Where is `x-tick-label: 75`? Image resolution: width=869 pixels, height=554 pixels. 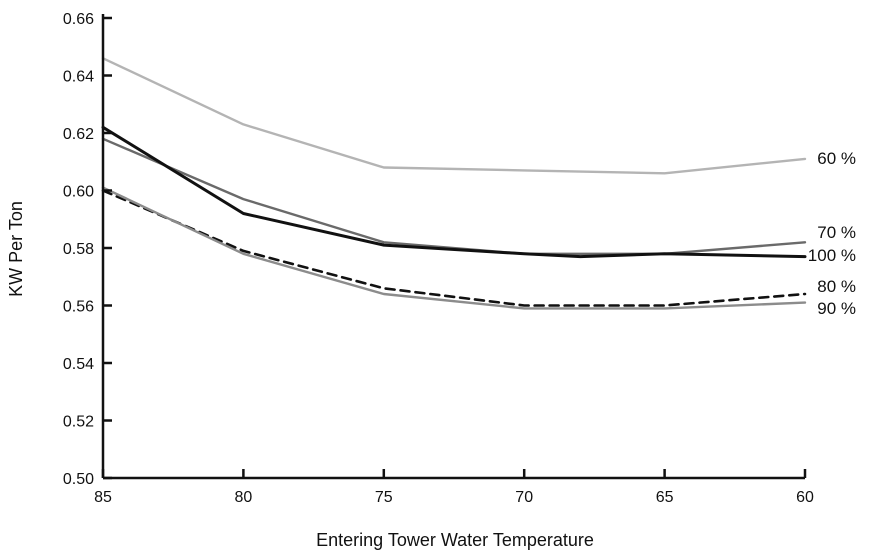
x-tick-label: 75 is located at coordinates (384, 497).